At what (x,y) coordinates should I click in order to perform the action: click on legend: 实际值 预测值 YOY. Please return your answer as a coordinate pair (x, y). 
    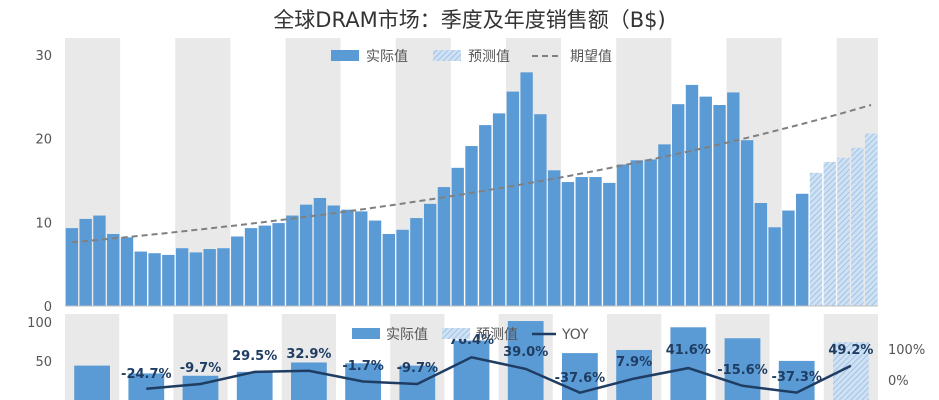
    Looking at the image, I should click on (470, 335).